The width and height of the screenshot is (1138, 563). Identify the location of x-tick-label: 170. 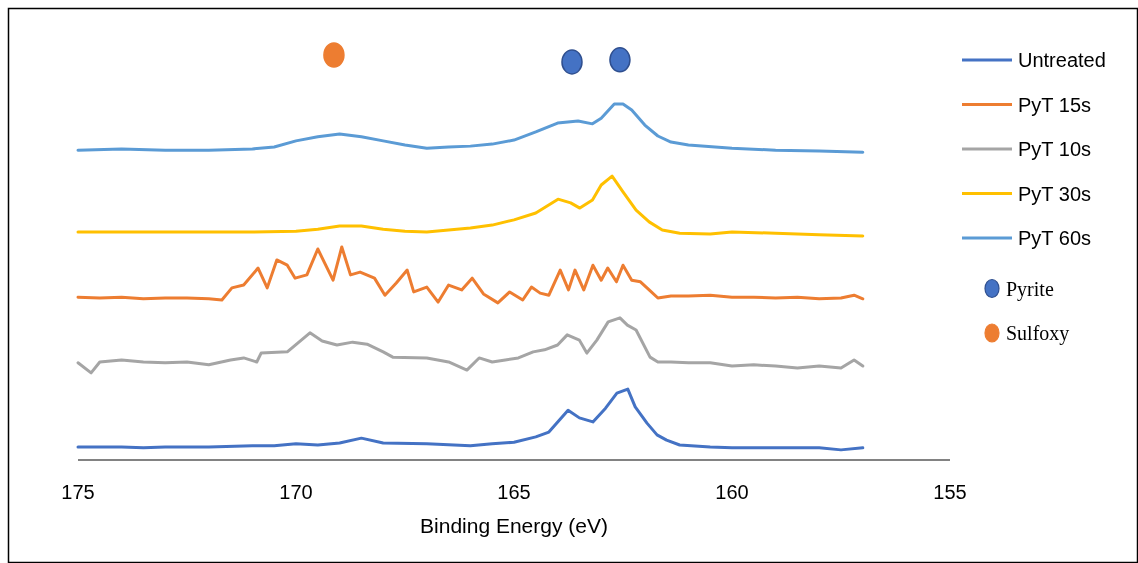
(296, 492).